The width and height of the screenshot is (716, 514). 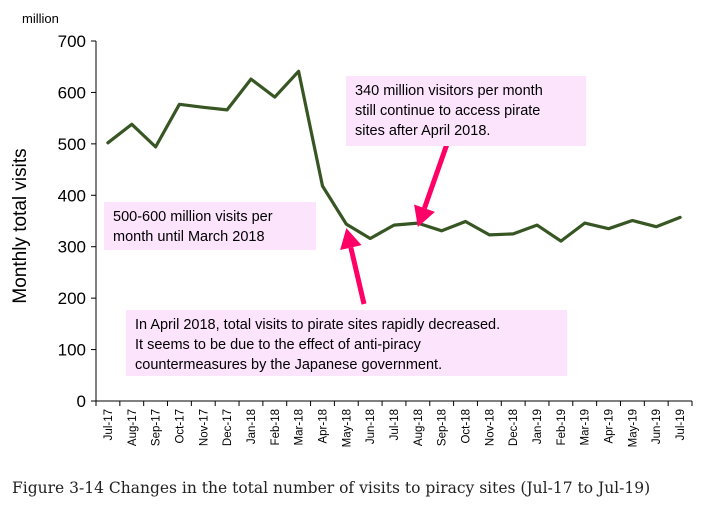 I want to click on x-tick-label: Aug-17, so click(x=133, y=427).